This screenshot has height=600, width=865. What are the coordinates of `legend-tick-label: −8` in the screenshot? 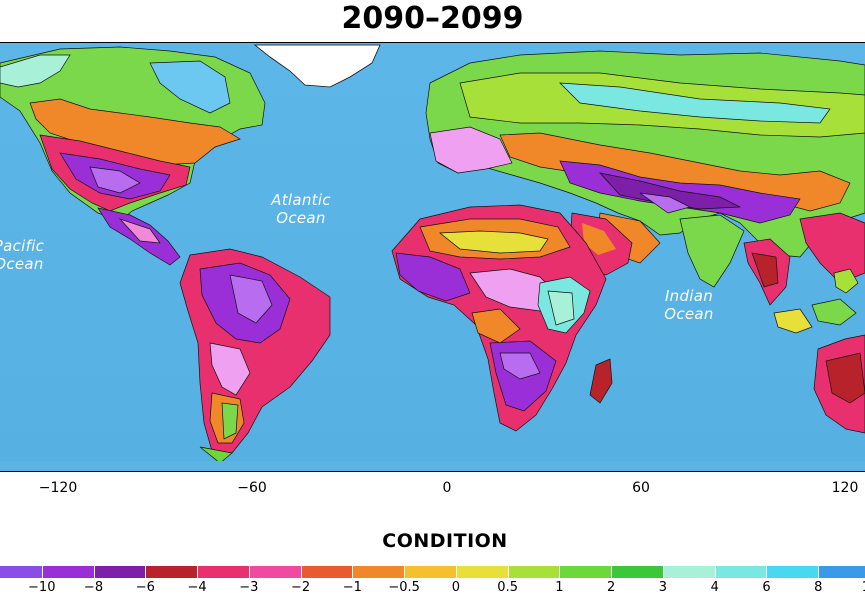 It's located at (93, 587).